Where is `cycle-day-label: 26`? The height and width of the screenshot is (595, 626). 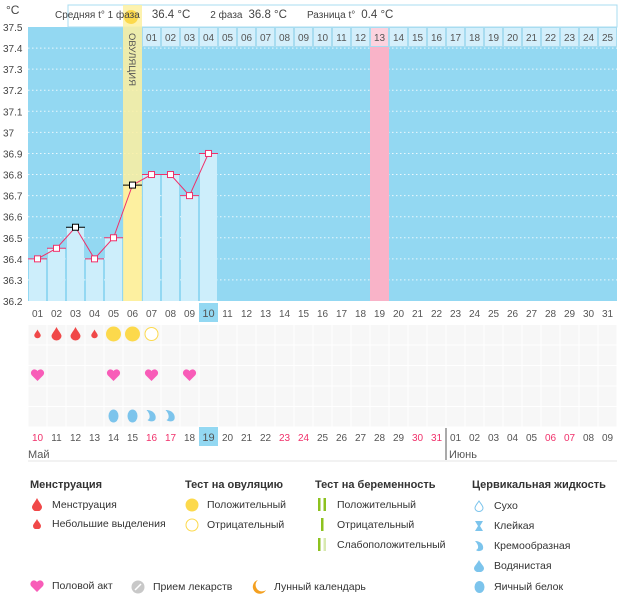 cycle-day-label: 26 is located at coordinates (513, 314).